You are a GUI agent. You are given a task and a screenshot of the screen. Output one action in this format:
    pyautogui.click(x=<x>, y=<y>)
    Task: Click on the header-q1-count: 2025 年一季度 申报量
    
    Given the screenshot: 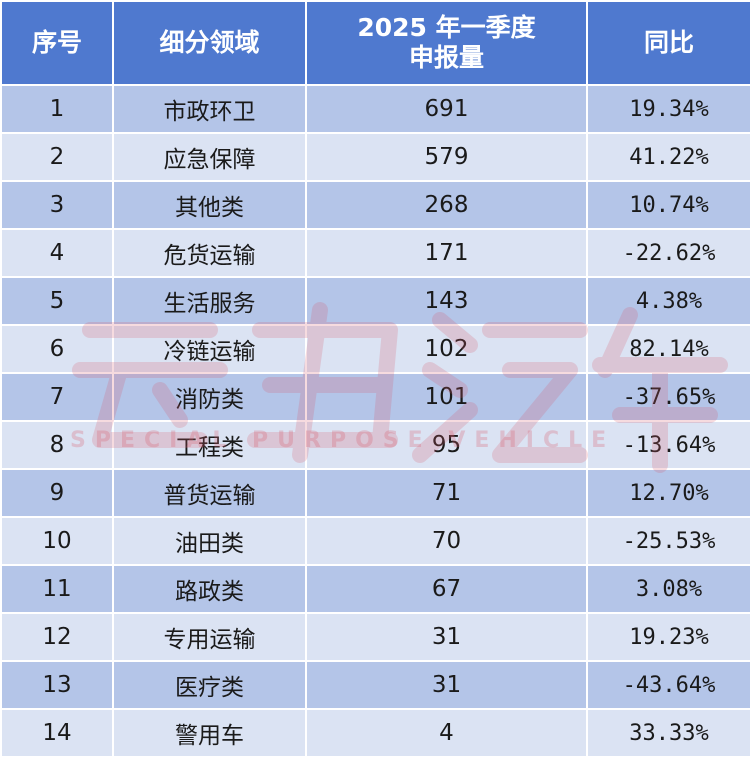 What is the action you would take?
    pyautogui.click(x=446, y=43)
    